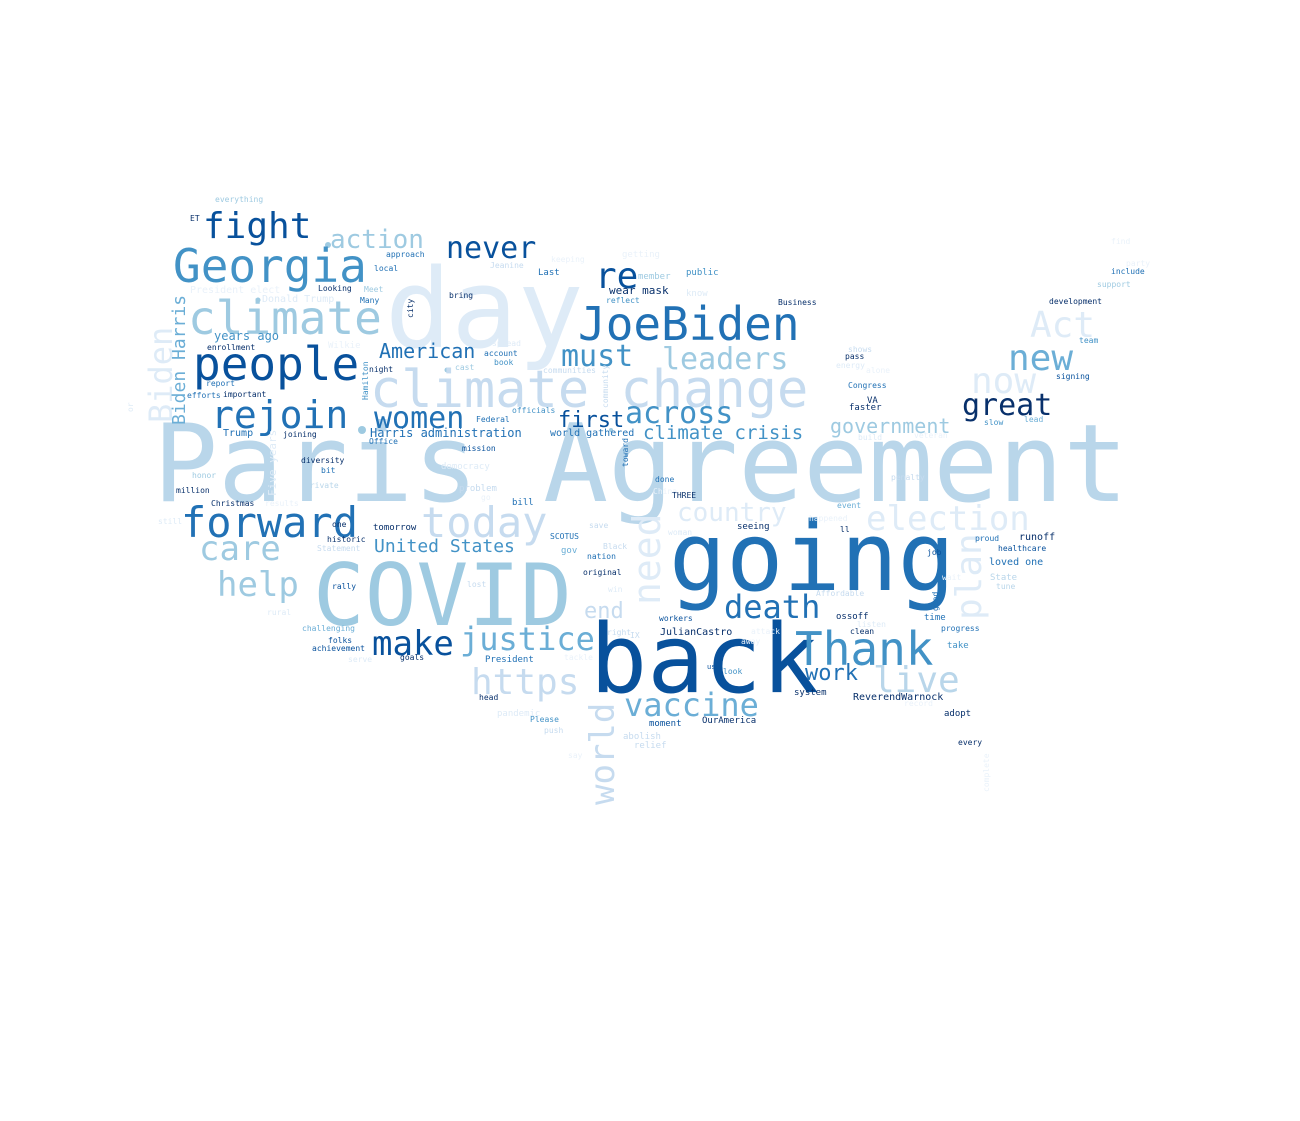 This screenshot has height=1121, width=1300. What do you see at coordinates (864, 649) in the screenshot?
I see `word-thank: Thank` at bounding box center [864, 649].